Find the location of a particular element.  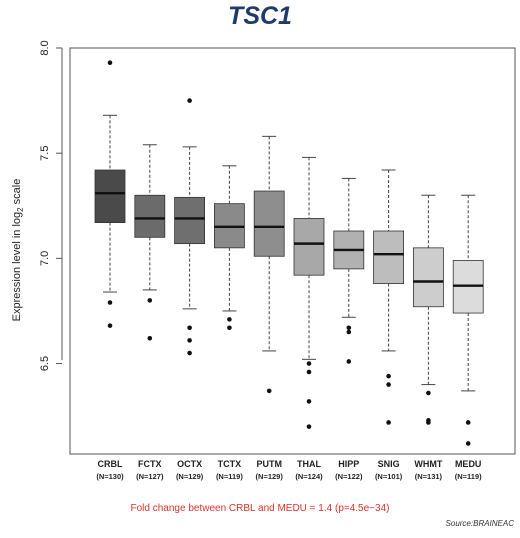

box-octx is located at coordinates (190, 227).